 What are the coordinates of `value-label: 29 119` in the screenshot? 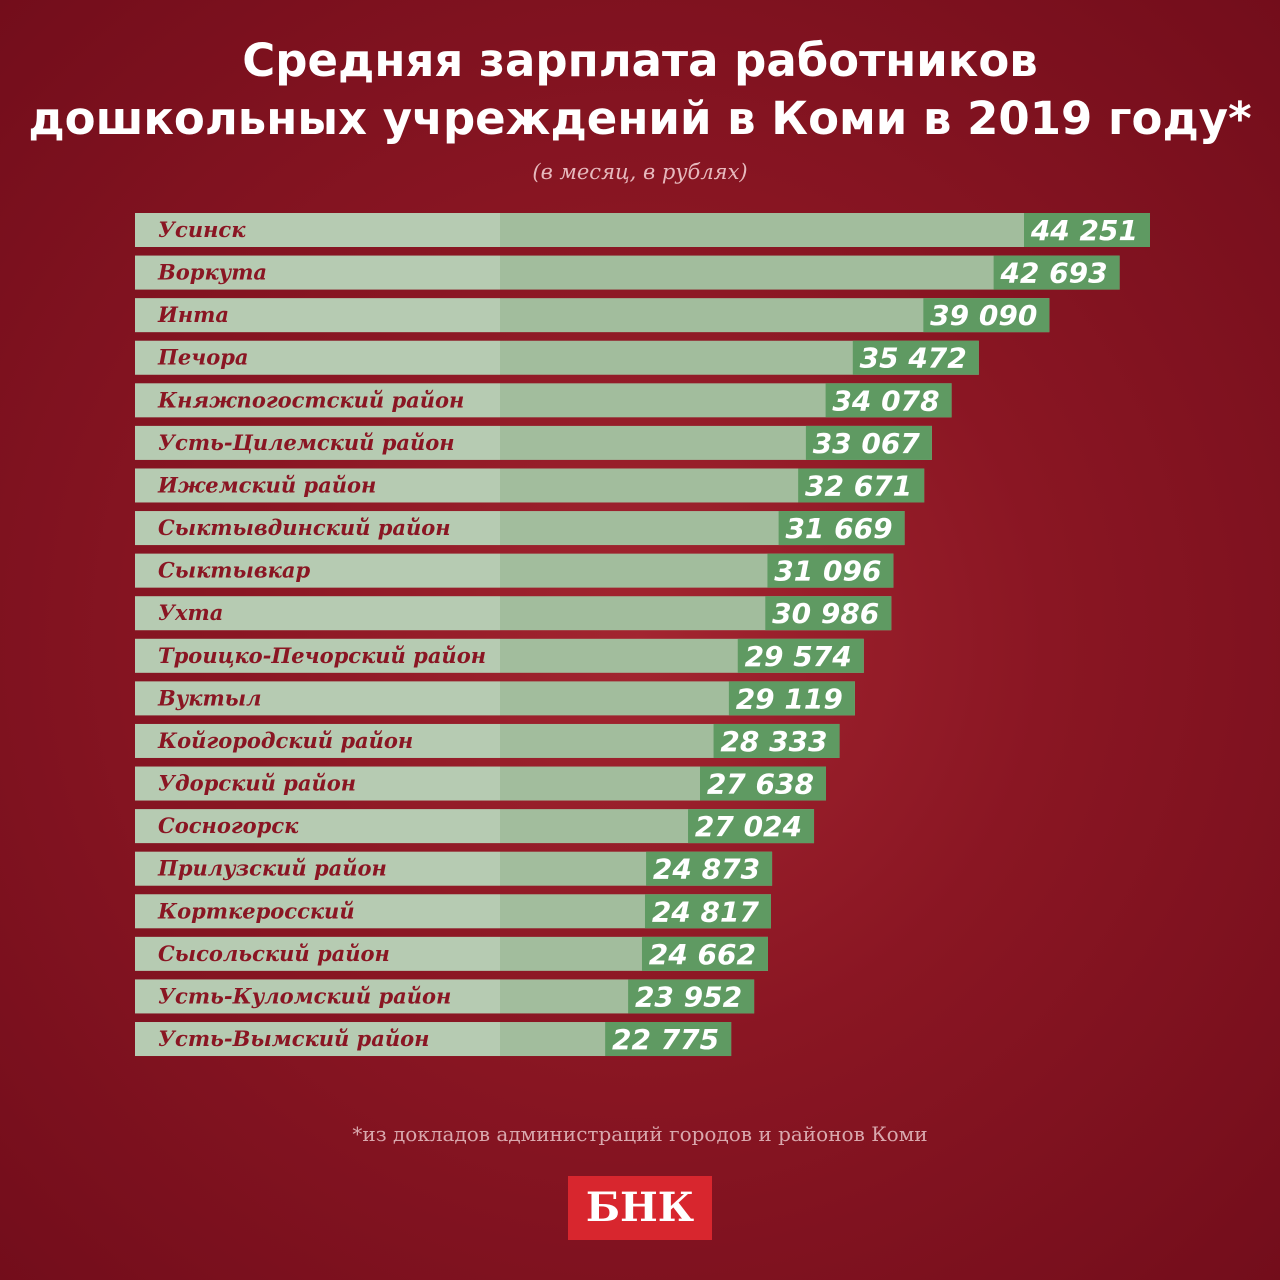 It's located at (789, 698).